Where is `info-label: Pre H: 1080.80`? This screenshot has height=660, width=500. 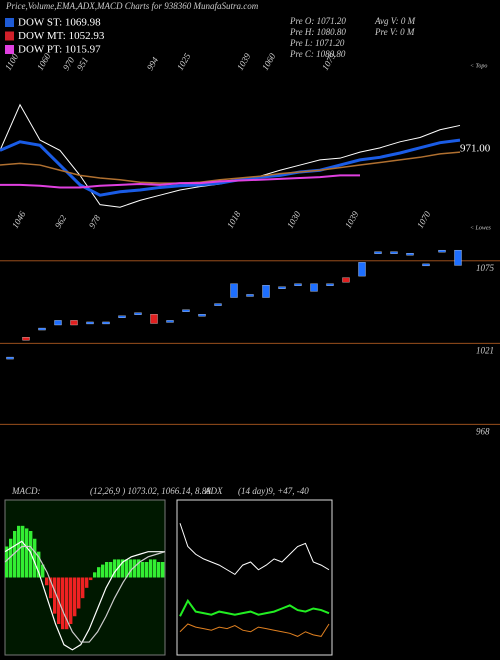
info-label: Pre H: 1080.80 is located at coordinates (317, 32).